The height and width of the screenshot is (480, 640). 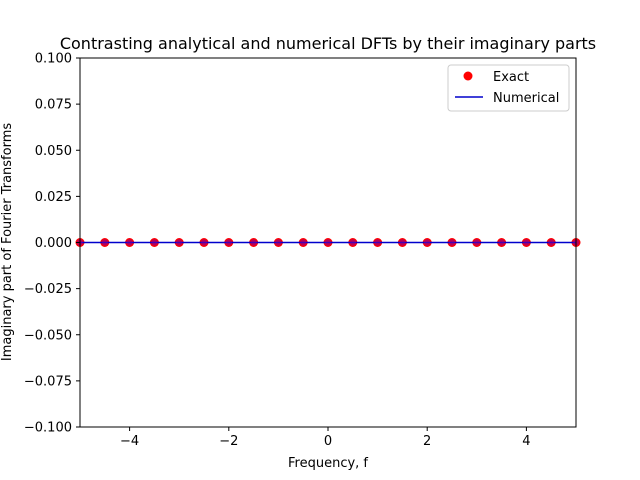 What do you see at coordinates (48, 381) in the screenshot?
I see `y-tick-label: −0.075` at bounding box center [48, 381].